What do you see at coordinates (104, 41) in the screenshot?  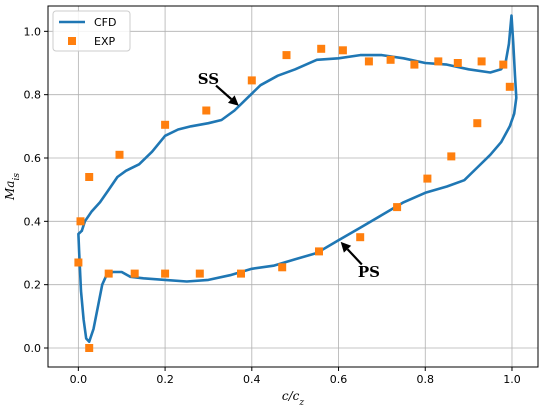 I see `legend-exp-label: EXP` at bounding box center [104, 41].